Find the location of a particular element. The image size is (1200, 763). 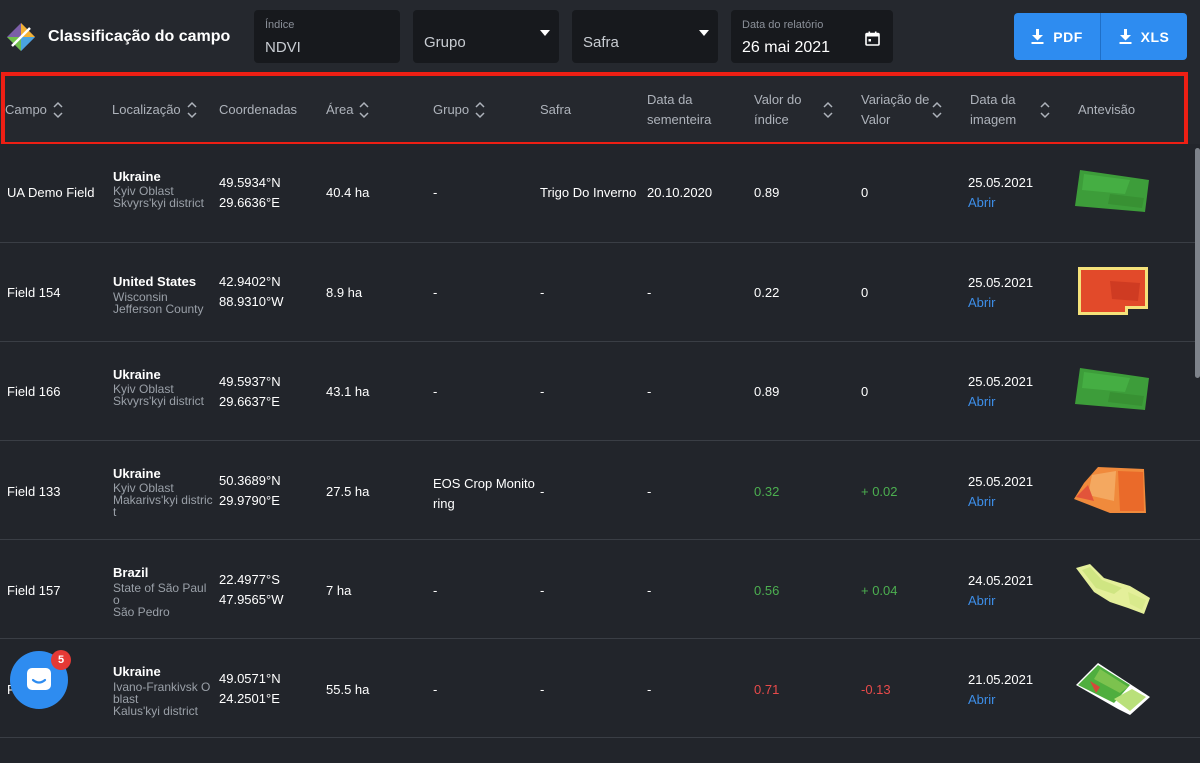

group-placeholder: Grupo is located at coordinates (445, 42).